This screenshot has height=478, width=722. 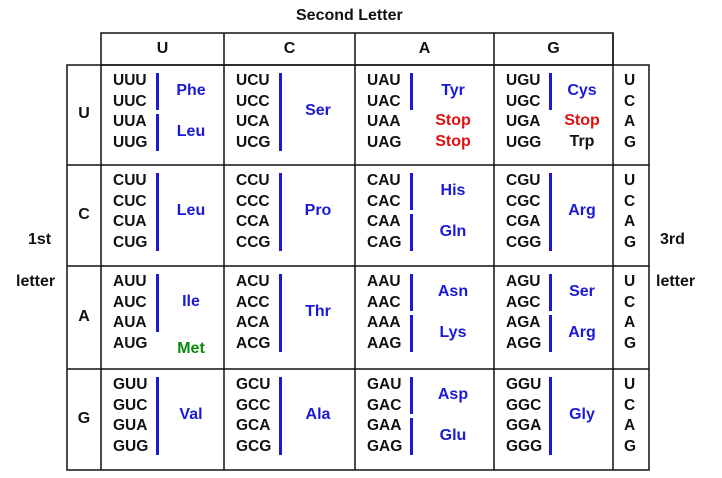 What do you see at coordinates (524, 384) in the screenshot?
I see `codon: GGU` at bounding box center [524, 384].